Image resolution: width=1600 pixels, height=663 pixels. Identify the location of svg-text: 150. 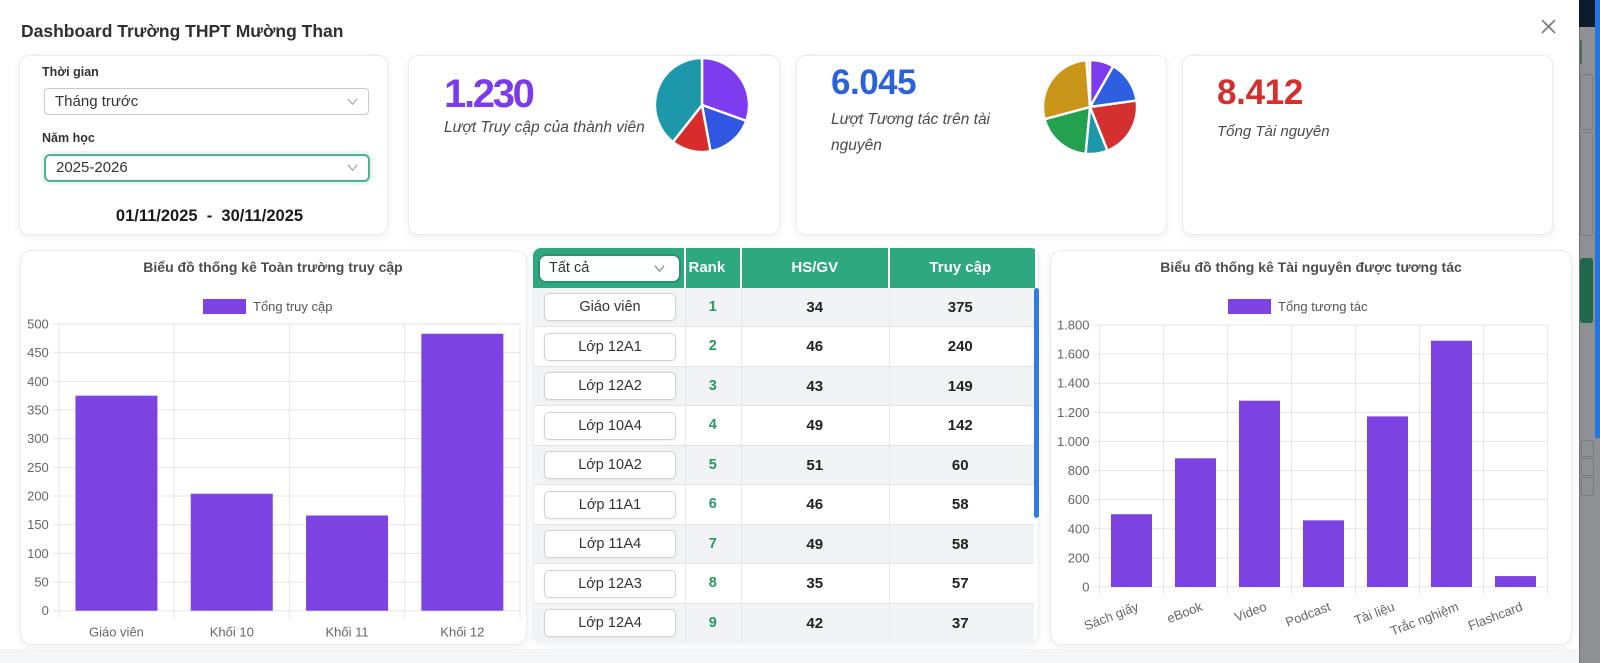
(38, 524).